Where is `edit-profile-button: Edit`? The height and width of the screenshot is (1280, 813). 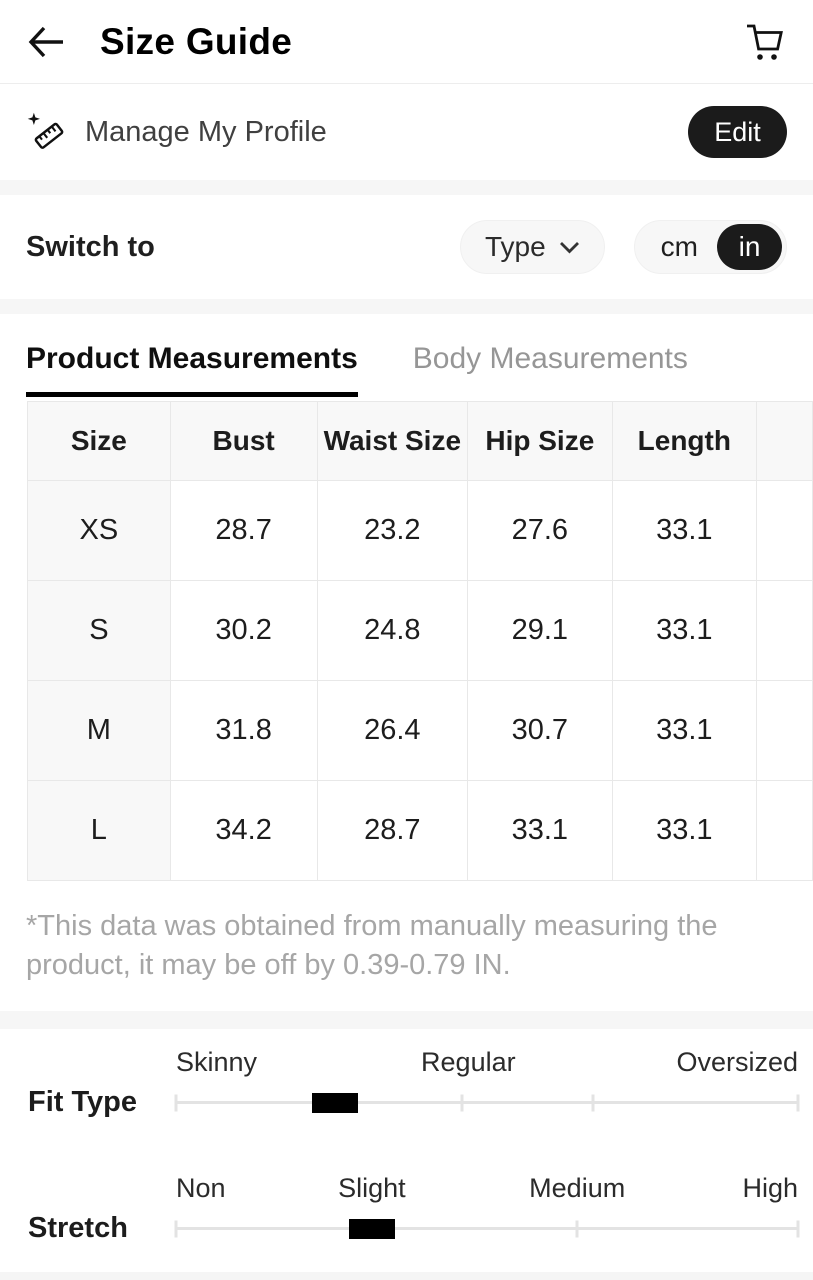
edit-profile-button: Edit is located at coordinates (737, 132).